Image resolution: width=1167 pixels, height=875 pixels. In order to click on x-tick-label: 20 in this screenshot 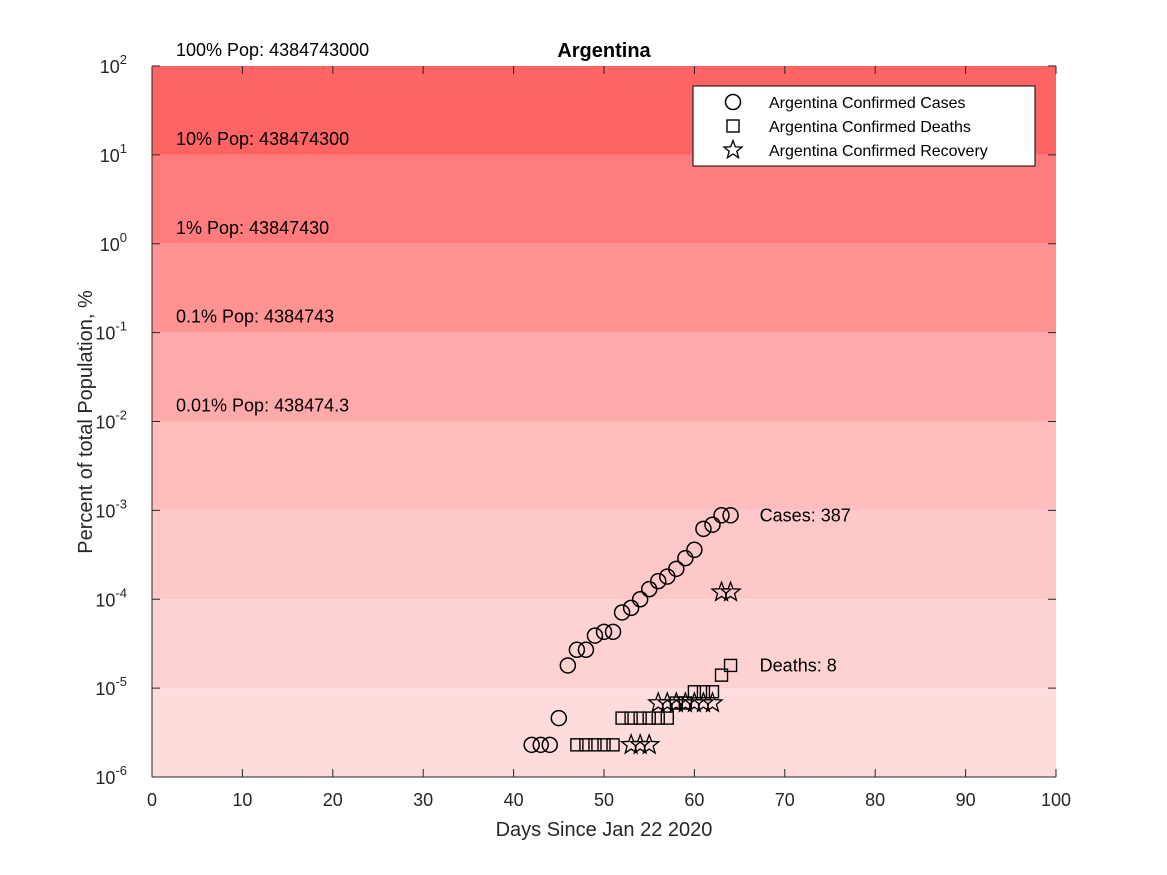, I will do `click(333, 800)`.